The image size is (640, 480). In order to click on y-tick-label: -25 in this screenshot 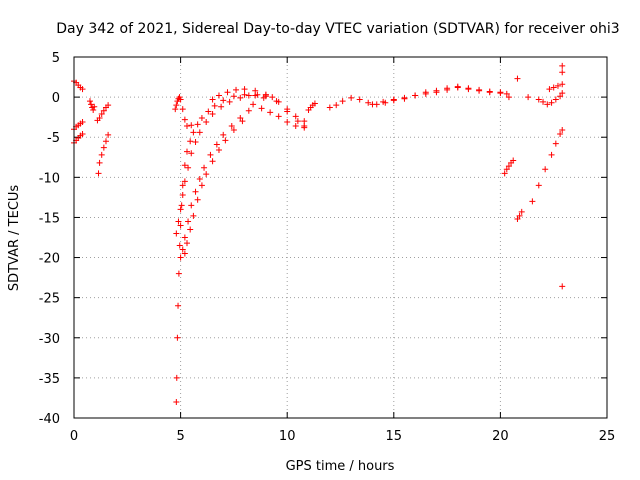, I will do `click(49, 299)`.